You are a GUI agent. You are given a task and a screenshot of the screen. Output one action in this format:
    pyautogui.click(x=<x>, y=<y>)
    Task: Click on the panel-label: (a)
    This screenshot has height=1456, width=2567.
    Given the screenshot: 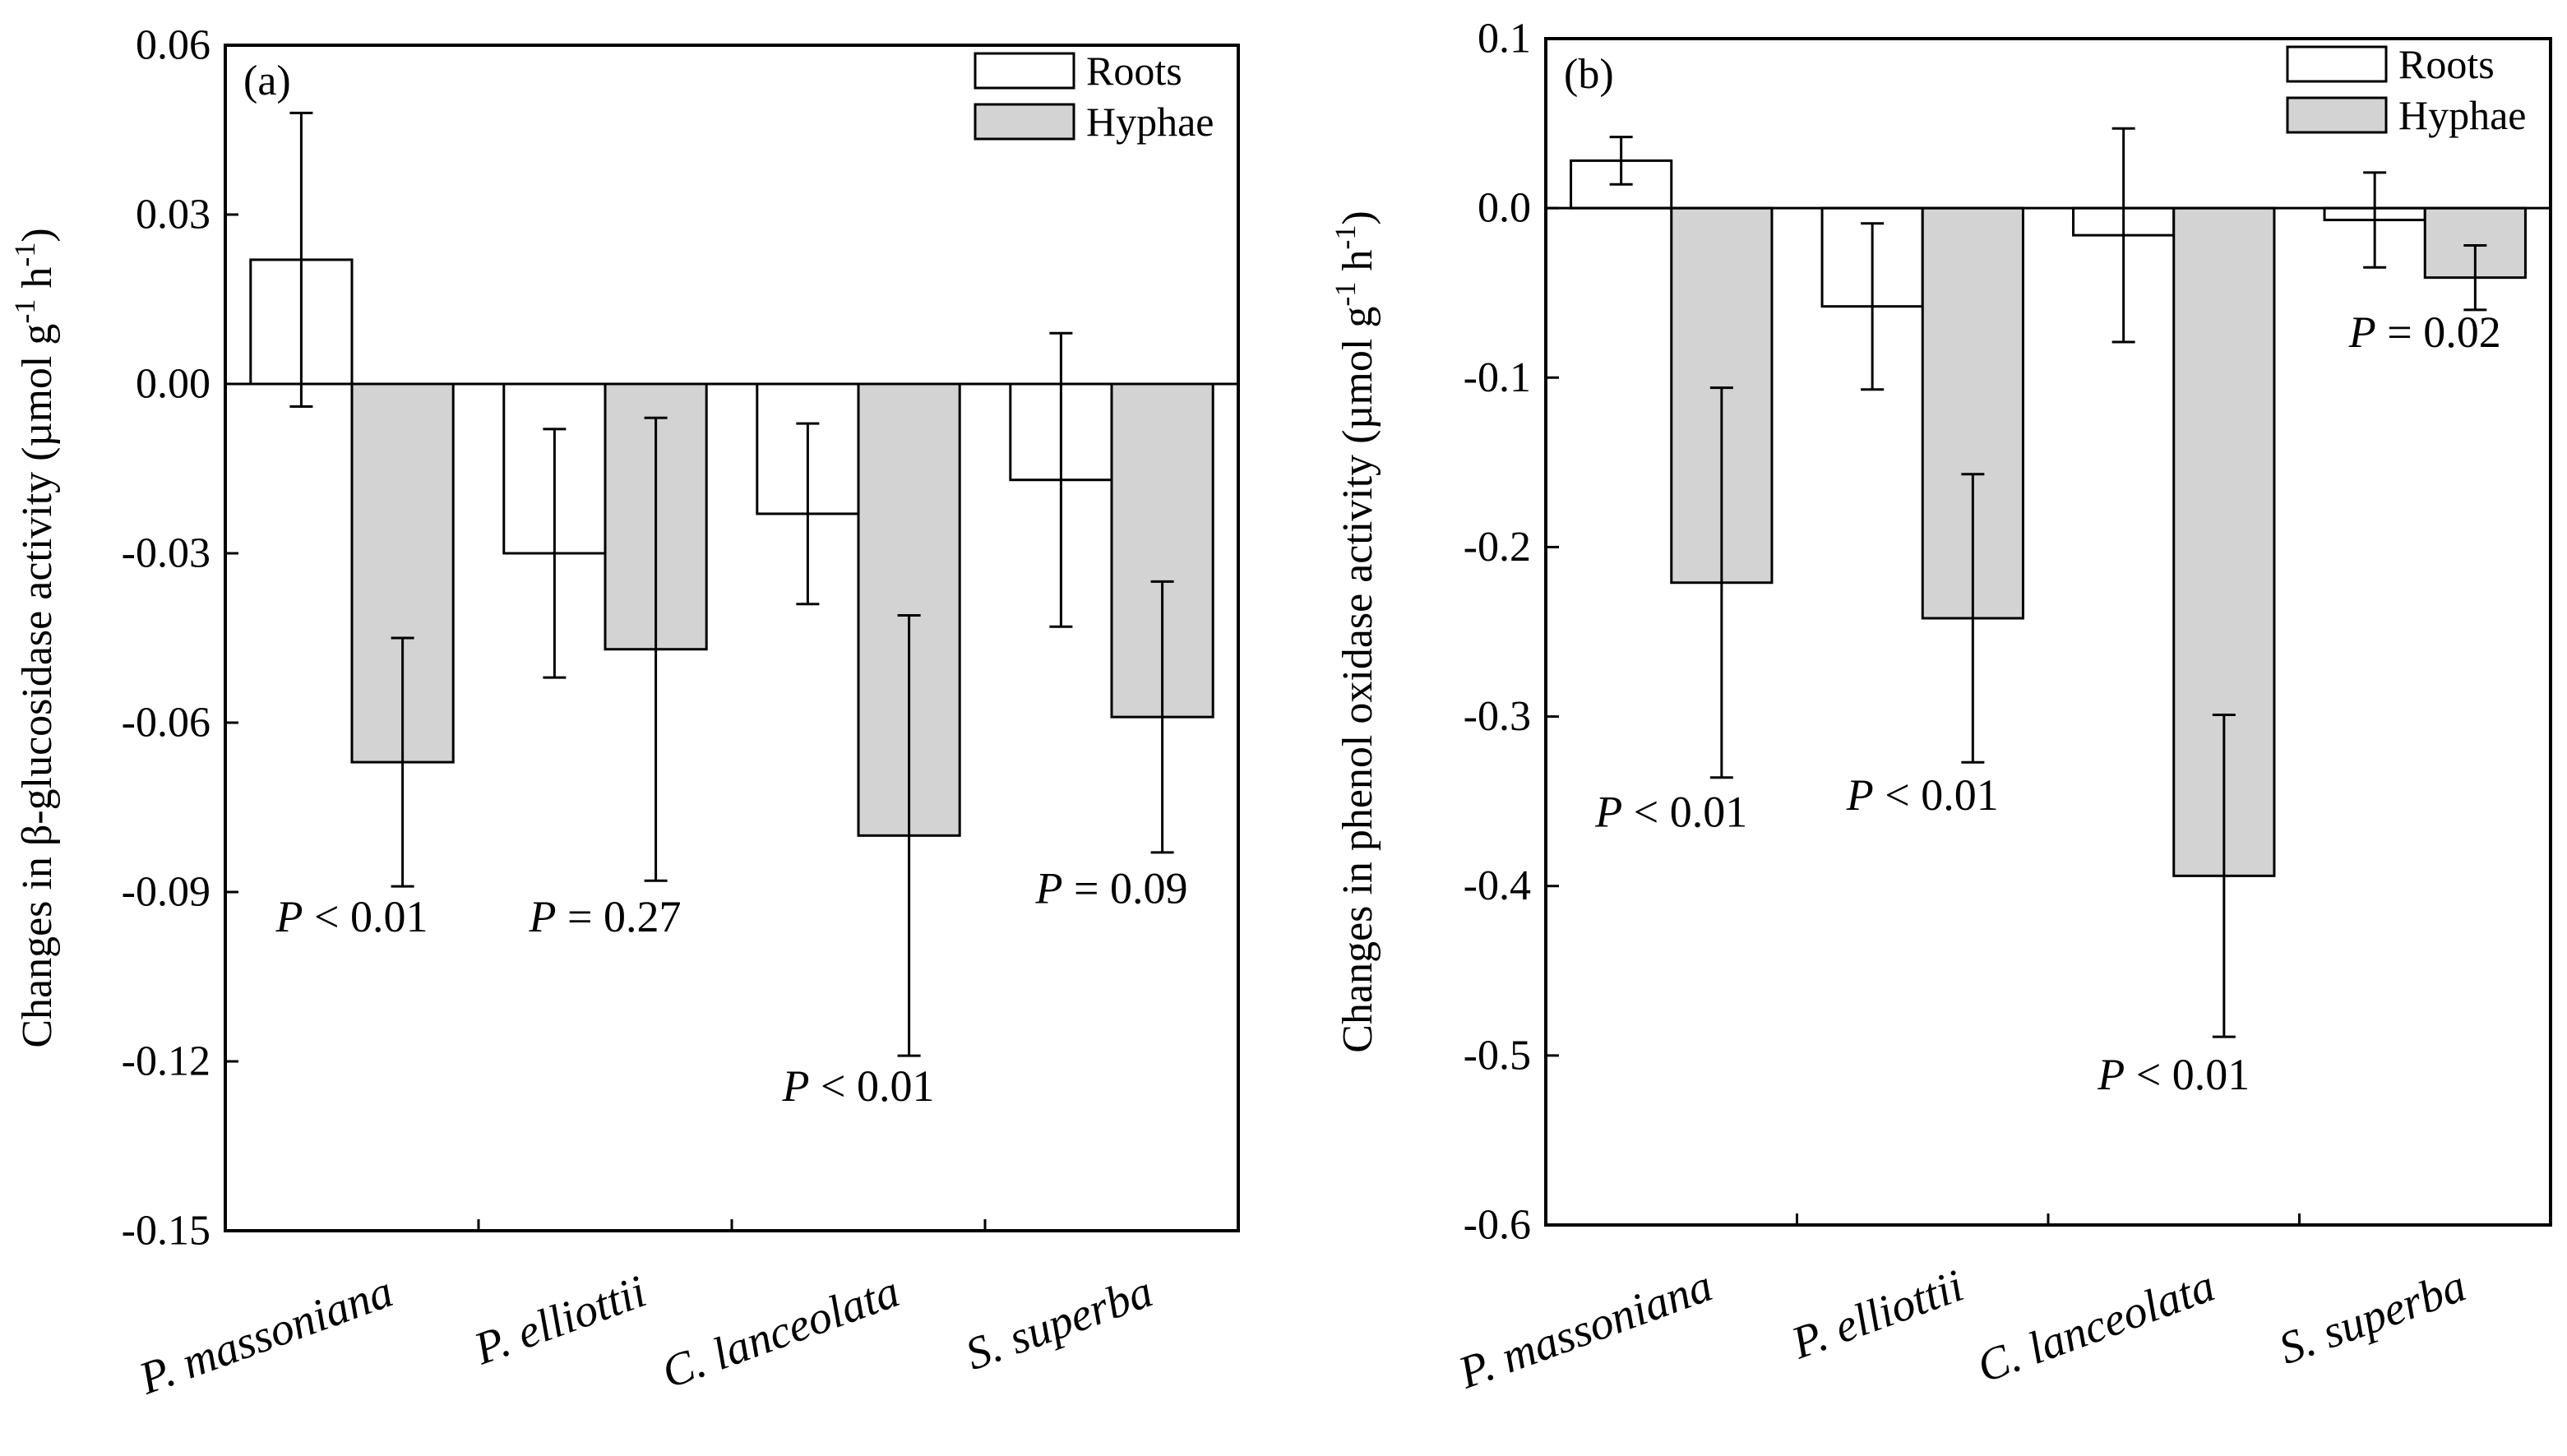 What is the action you would take?
    pyautogui.click(x=267, y=81)
    